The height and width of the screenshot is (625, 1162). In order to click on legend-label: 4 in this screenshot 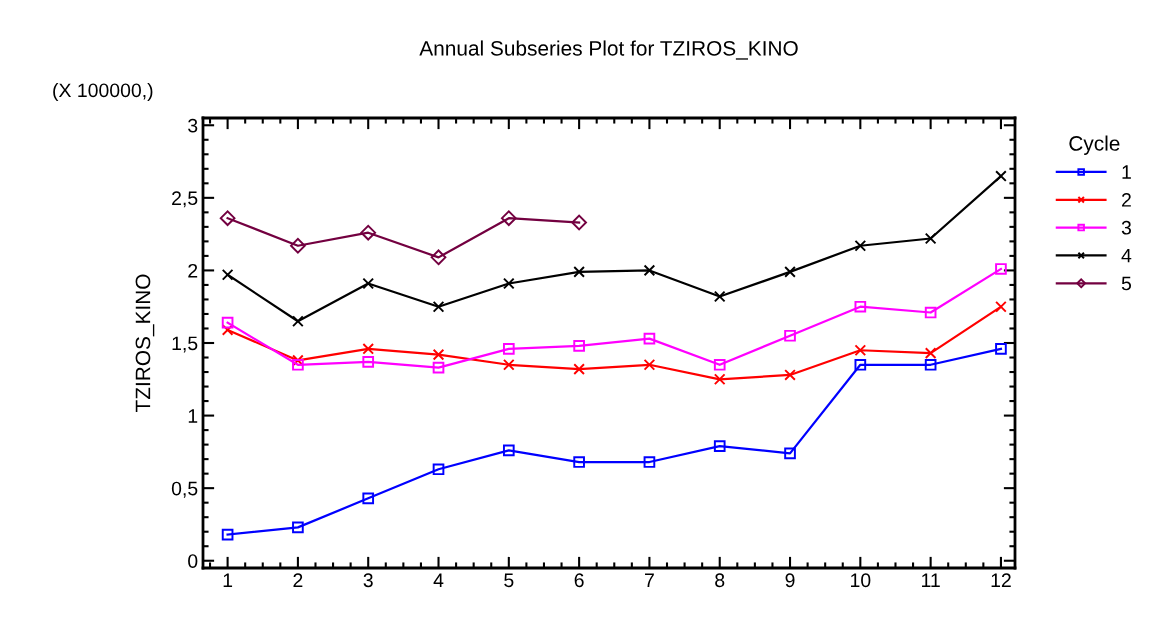, I will do `click(1126, 255)`.